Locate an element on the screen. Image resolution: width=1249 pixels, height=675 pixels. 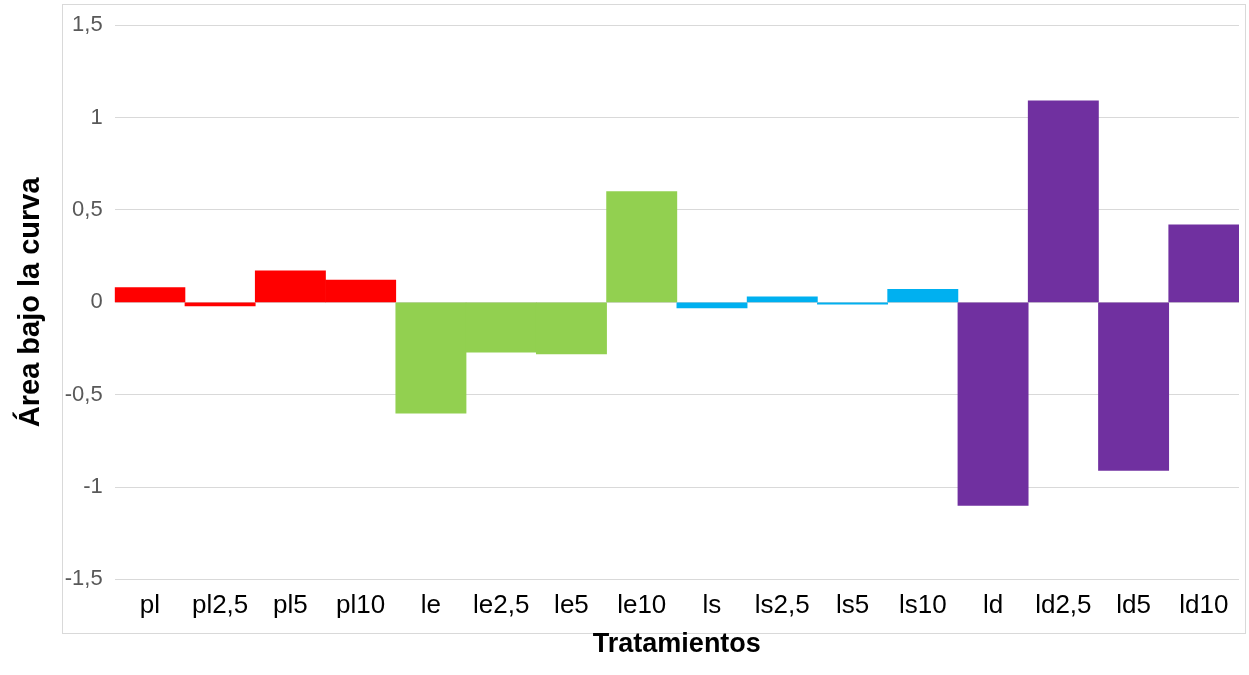
x-tick-label: ls5 is located at coordinates (852, 604).